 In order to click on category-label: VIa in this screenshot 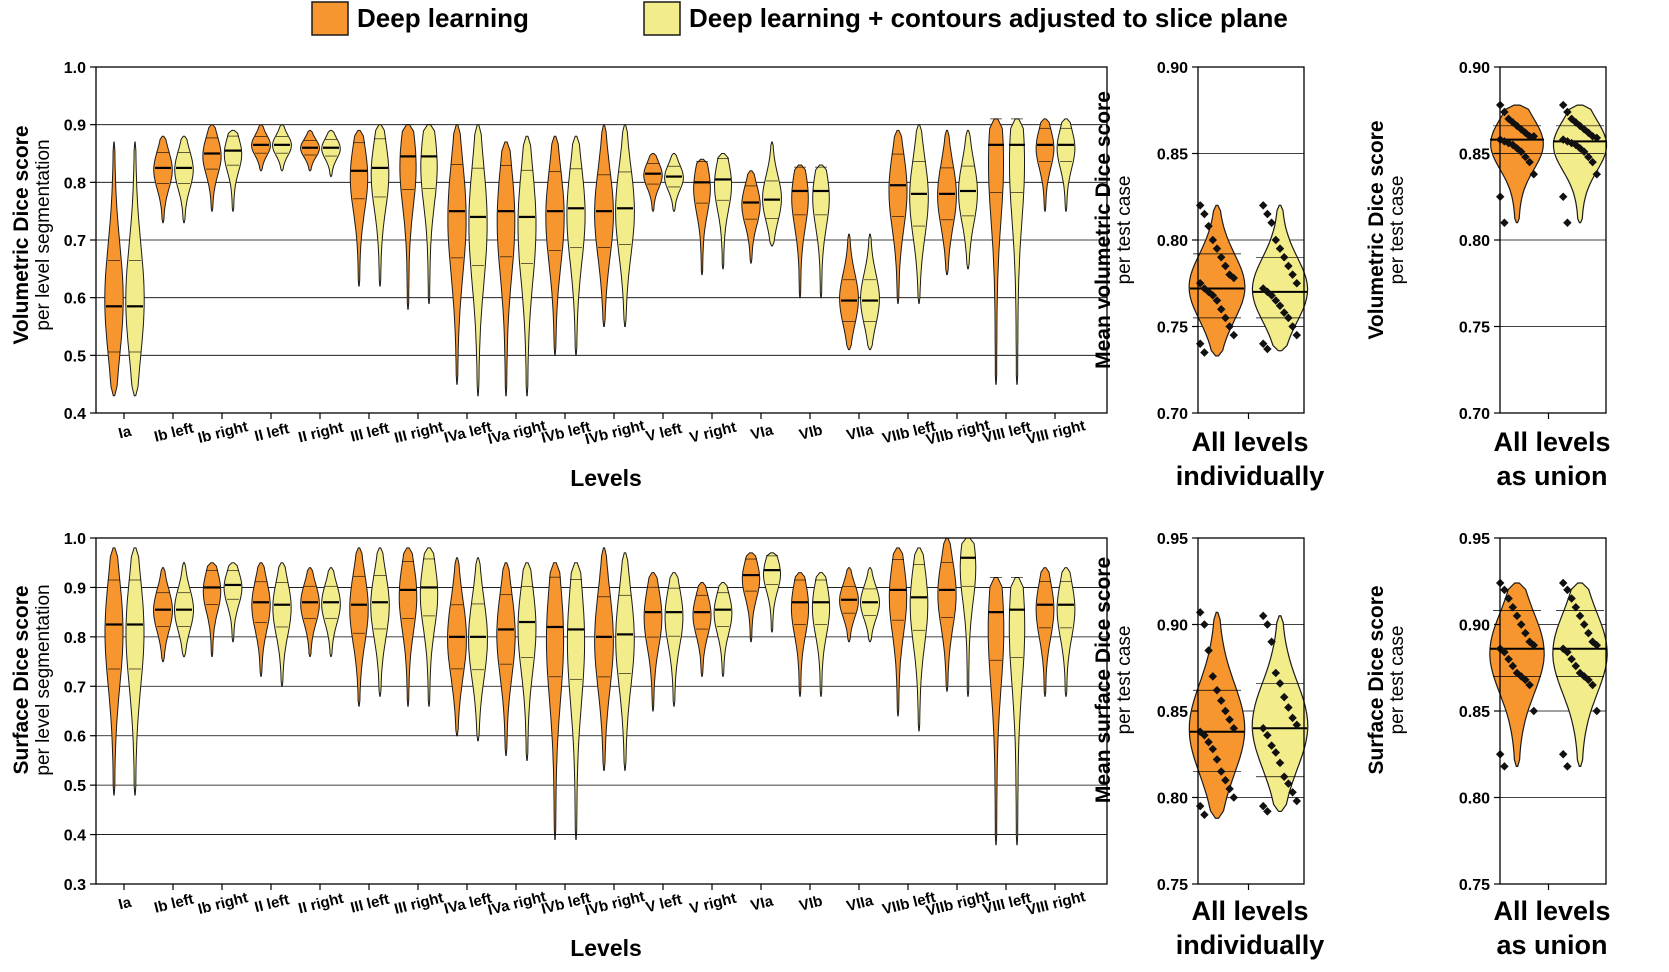, I will do `click(762, 904)`.